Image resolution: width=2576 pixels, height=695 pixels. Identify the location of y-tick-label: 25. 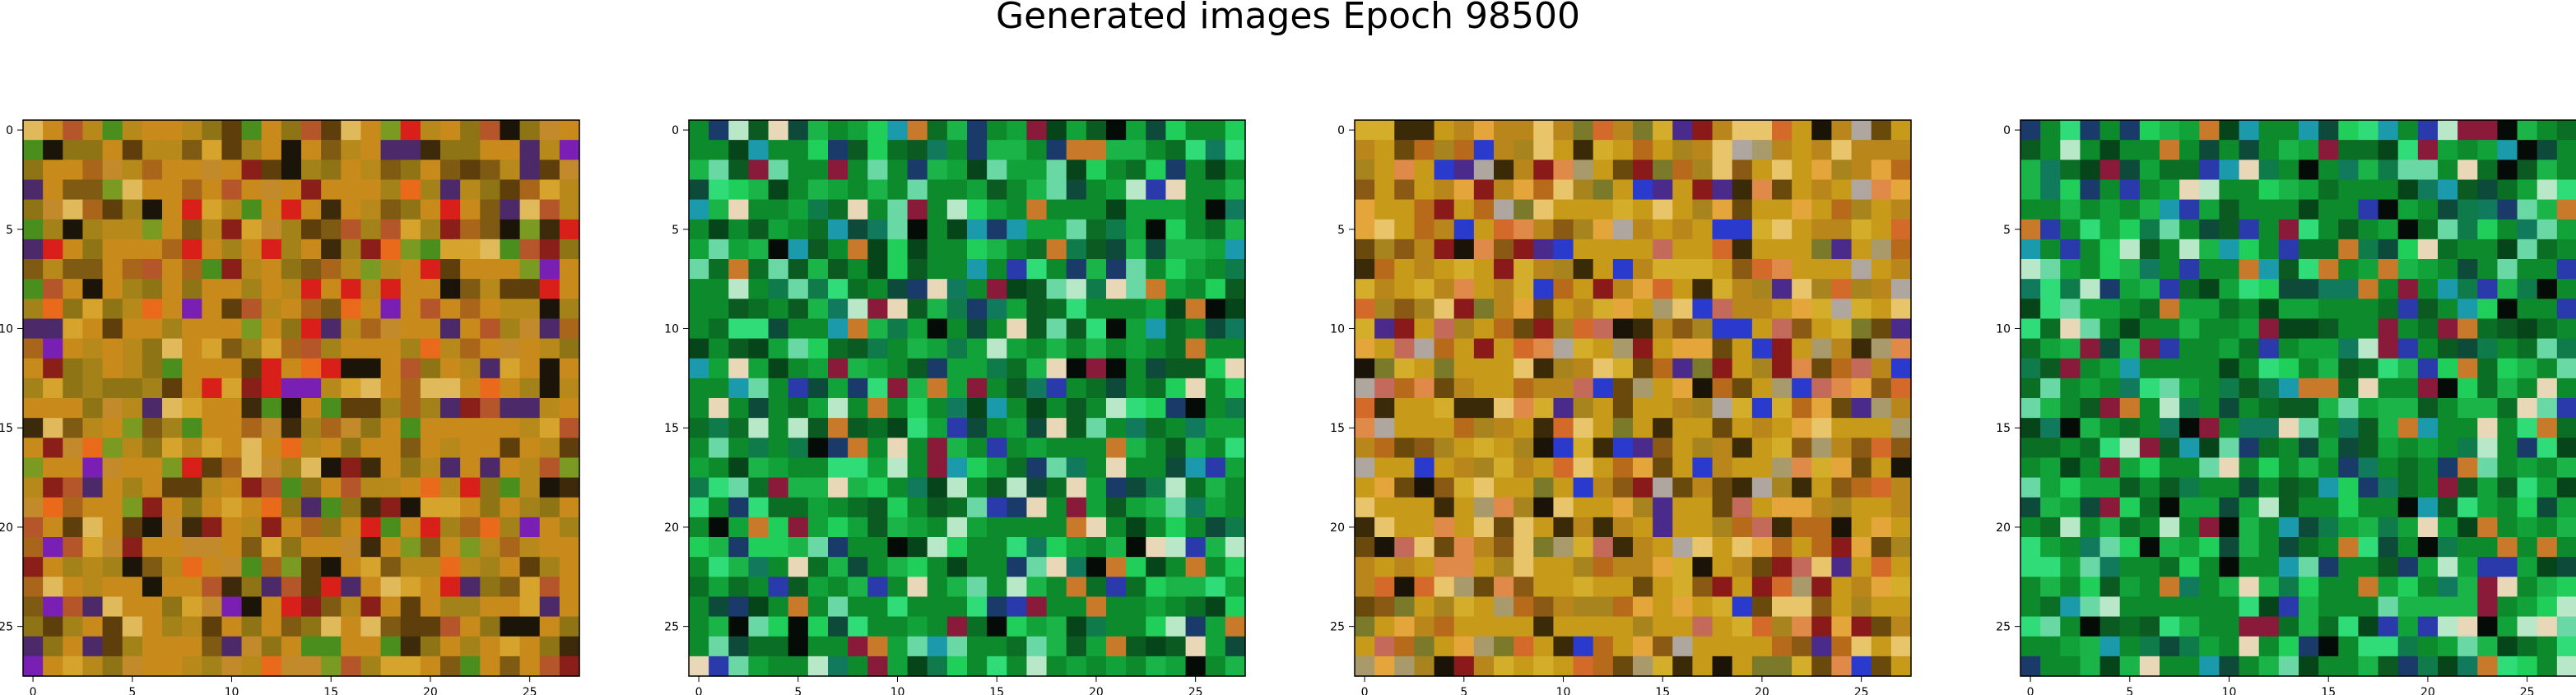
(6, 627).